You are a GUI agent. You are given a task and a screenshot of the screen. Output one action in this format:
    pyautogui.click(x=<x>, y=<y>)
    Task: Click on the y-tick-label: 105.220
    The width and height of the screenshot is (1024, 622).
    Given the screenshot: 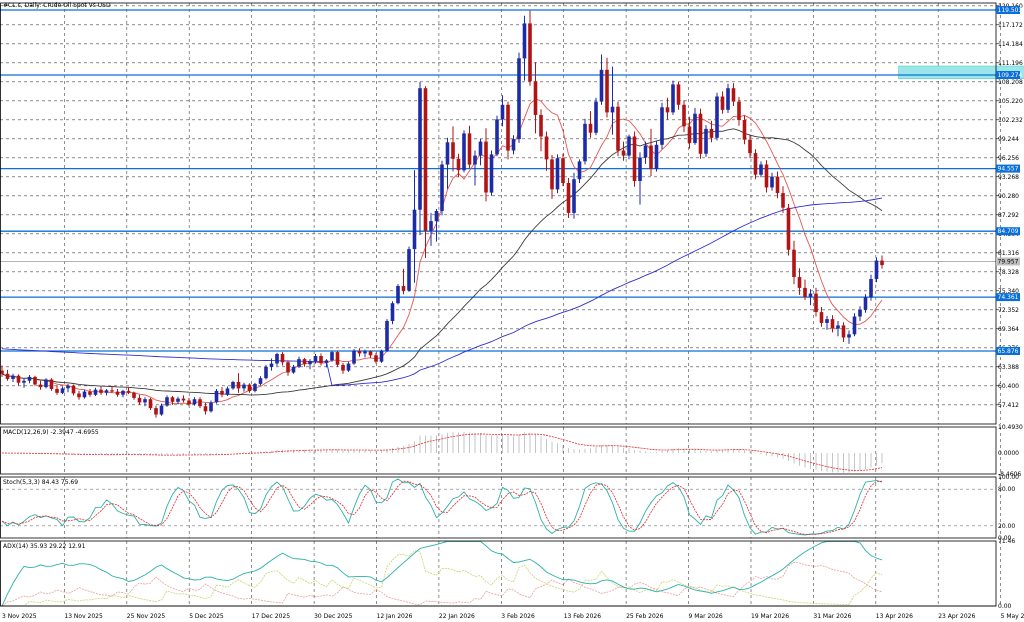 What is the action you would take?
    pyautogui.click(x=1010, y=101)
    